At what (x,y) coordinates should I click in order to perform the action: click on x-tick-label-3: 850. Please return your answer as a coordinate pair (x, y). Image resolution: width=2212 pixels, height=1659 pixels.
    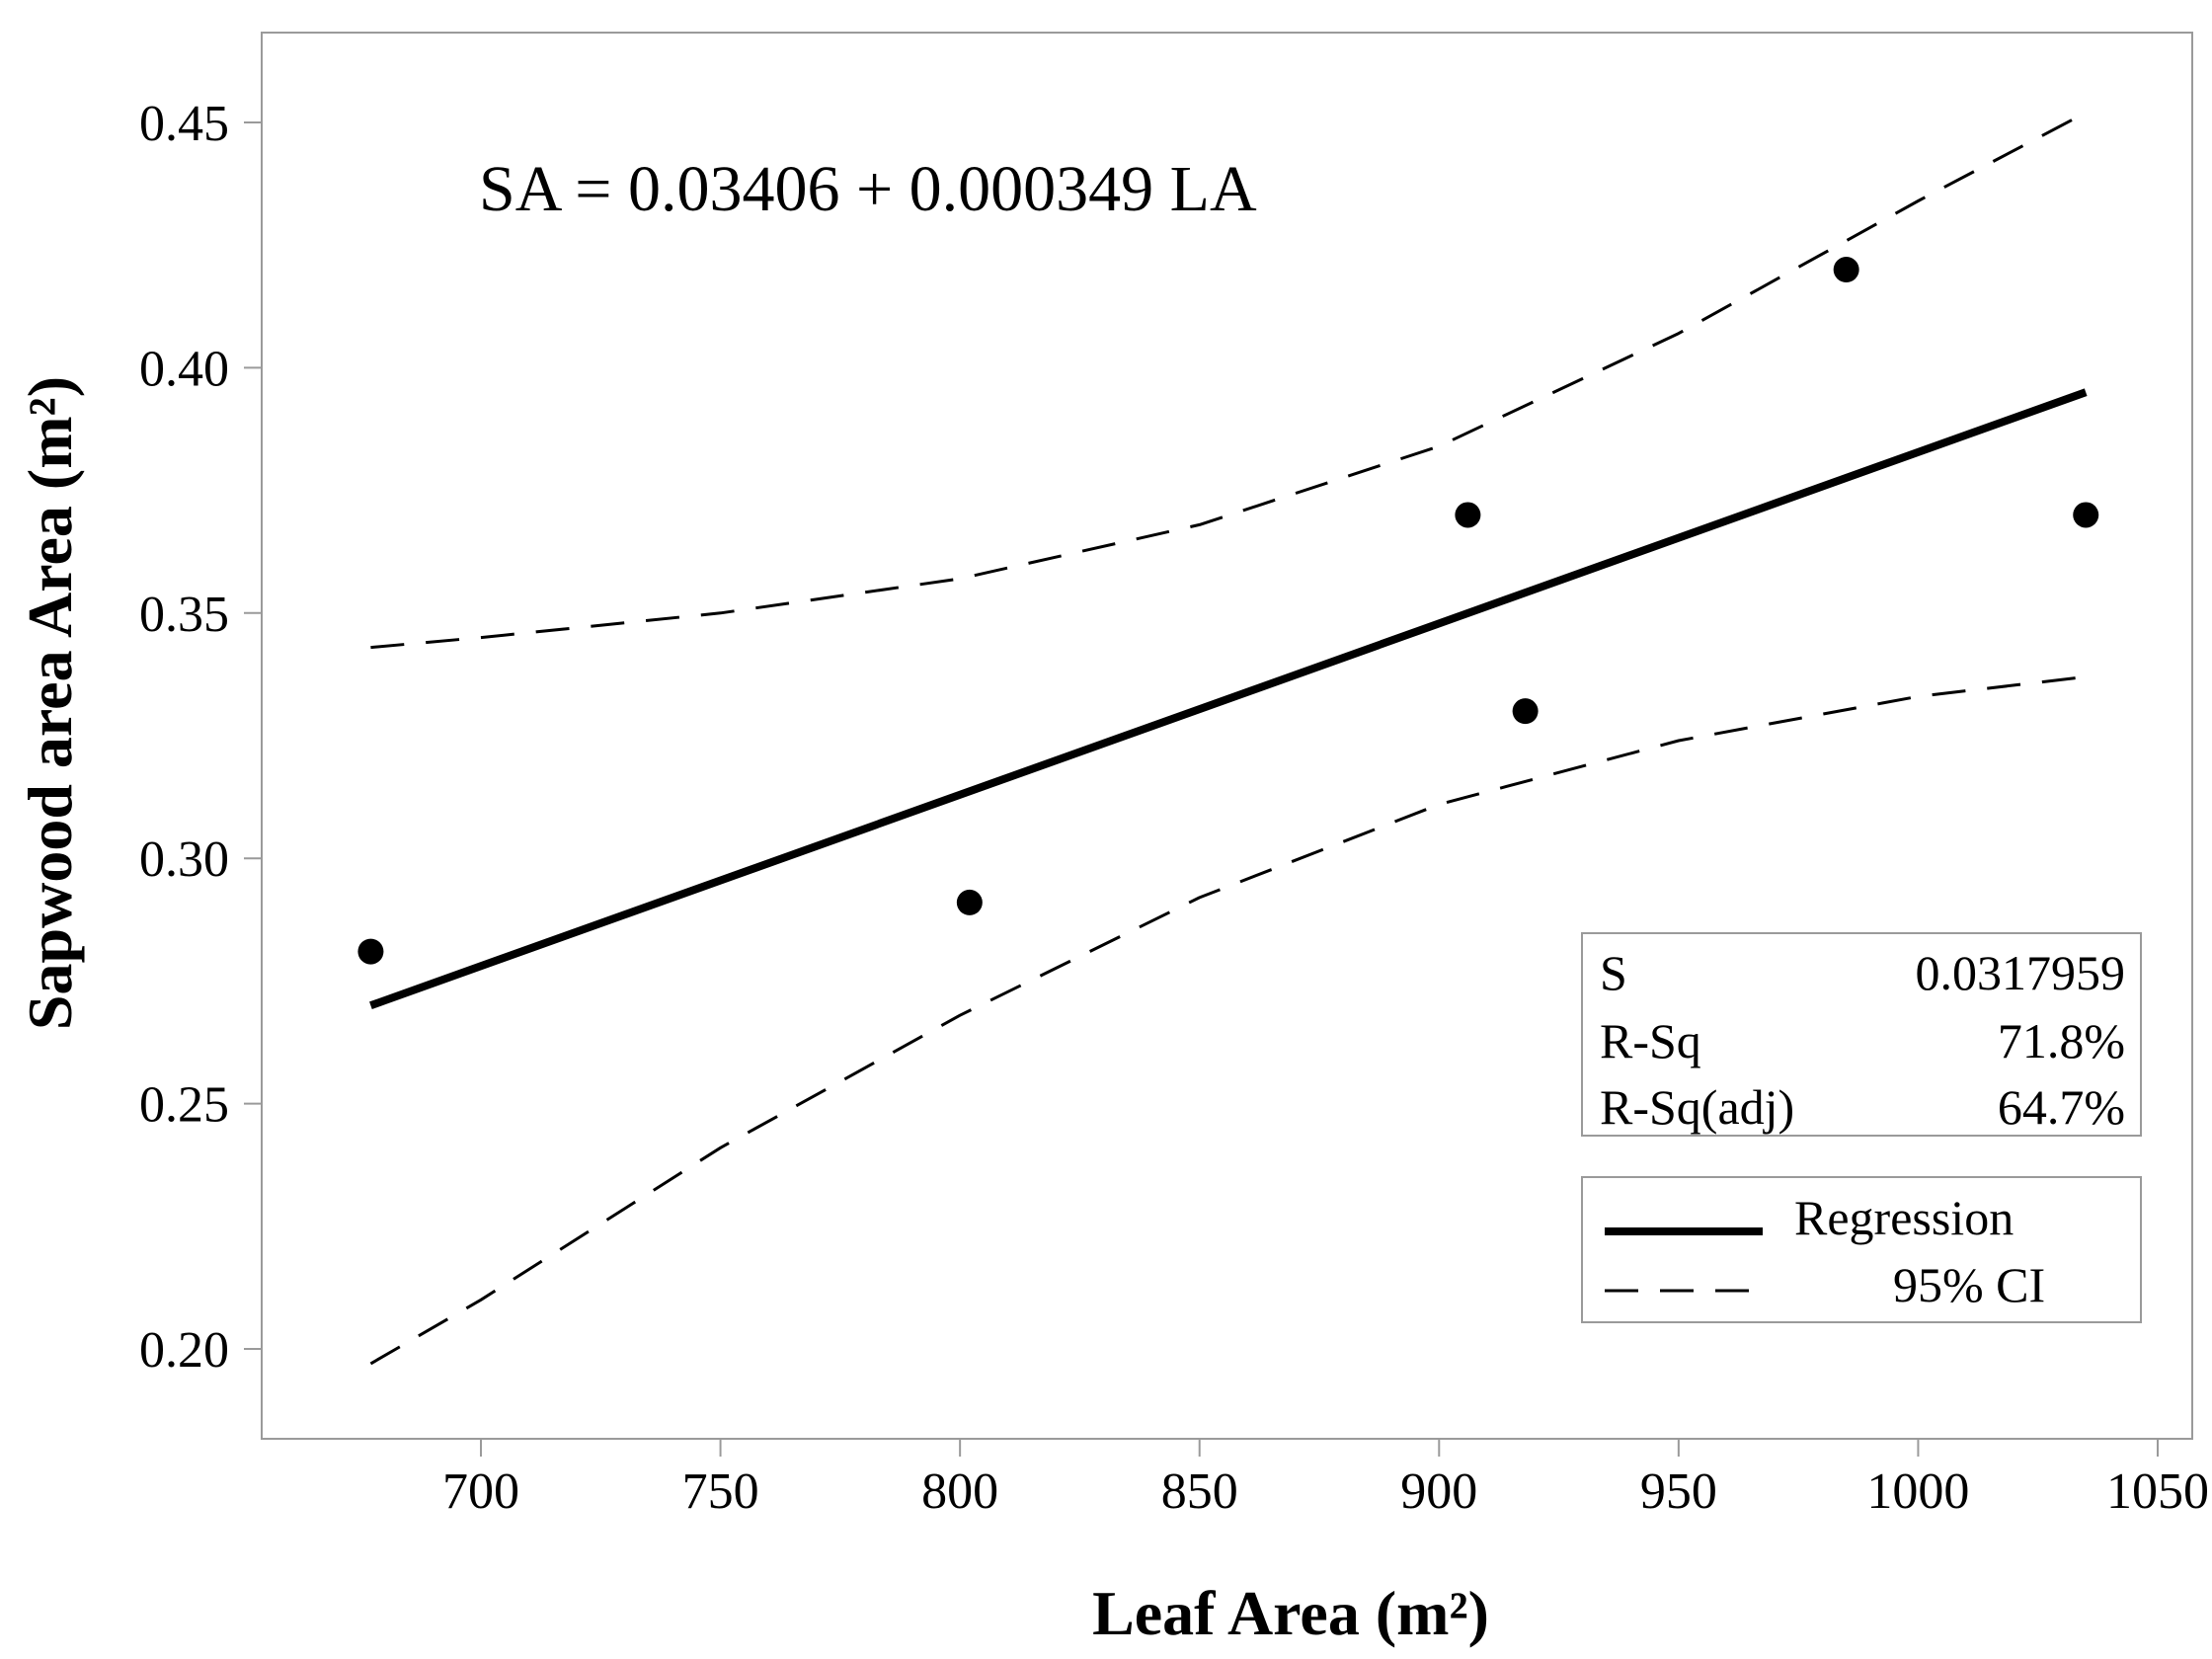
    Looking at the image, I should click on (1200, 1491).